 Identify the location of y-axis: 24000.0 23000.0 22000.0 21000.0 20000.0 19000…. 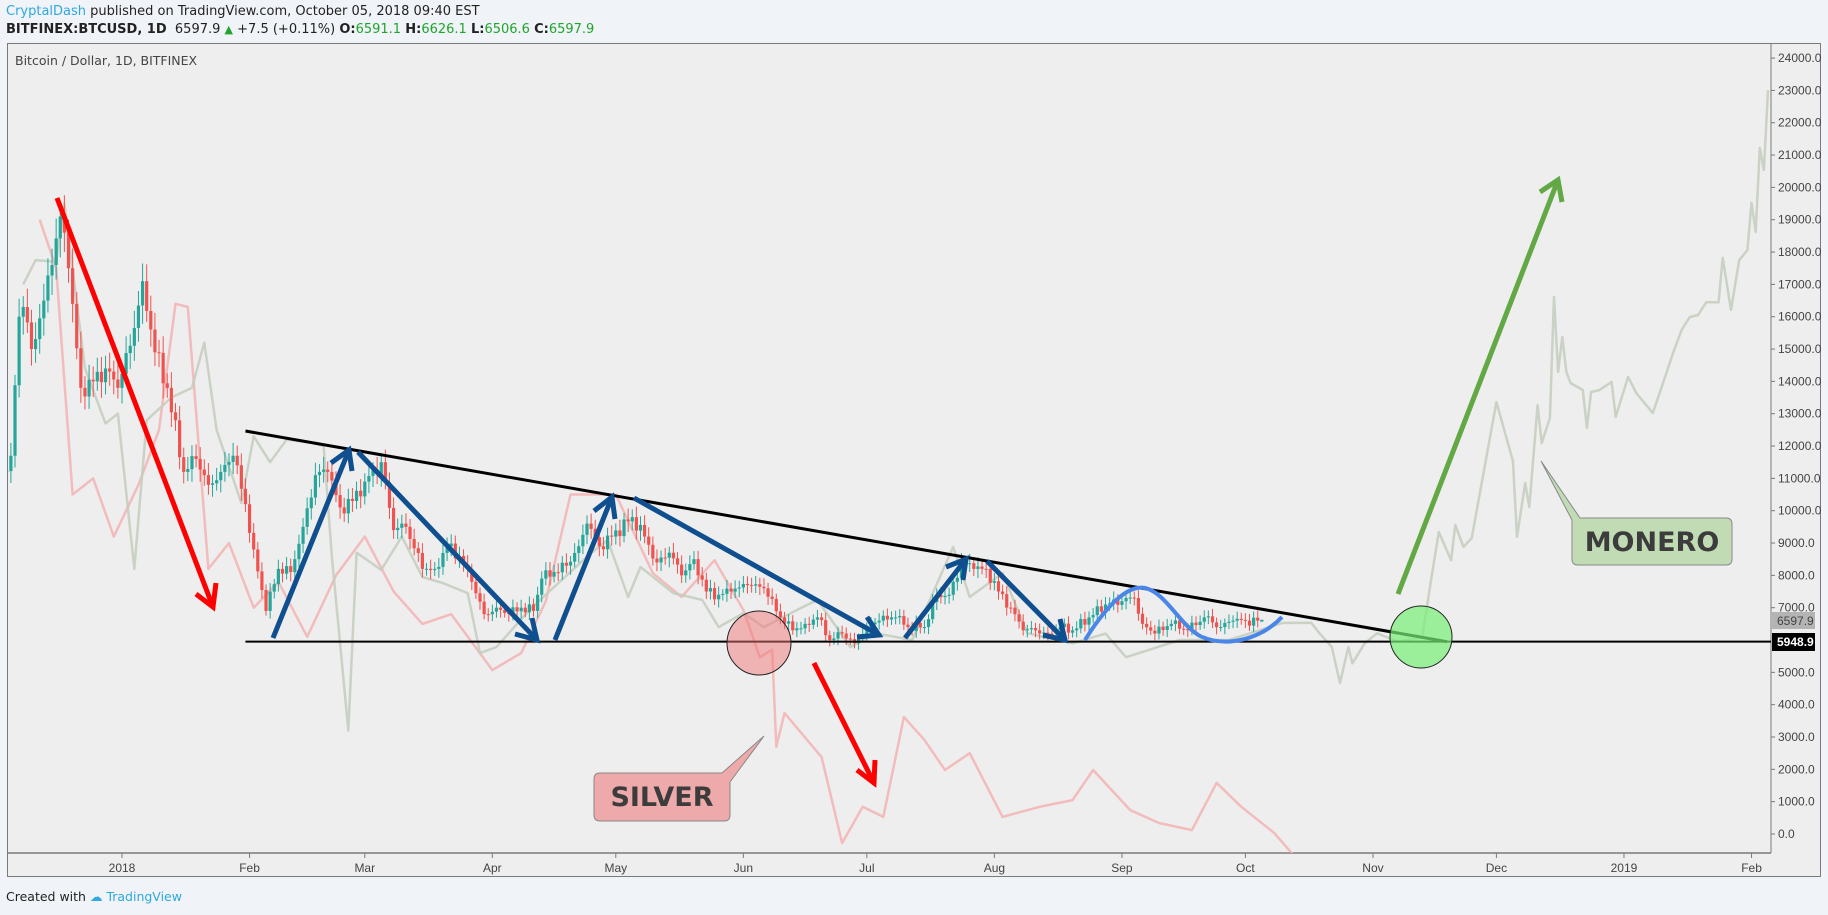
(1796, 446).